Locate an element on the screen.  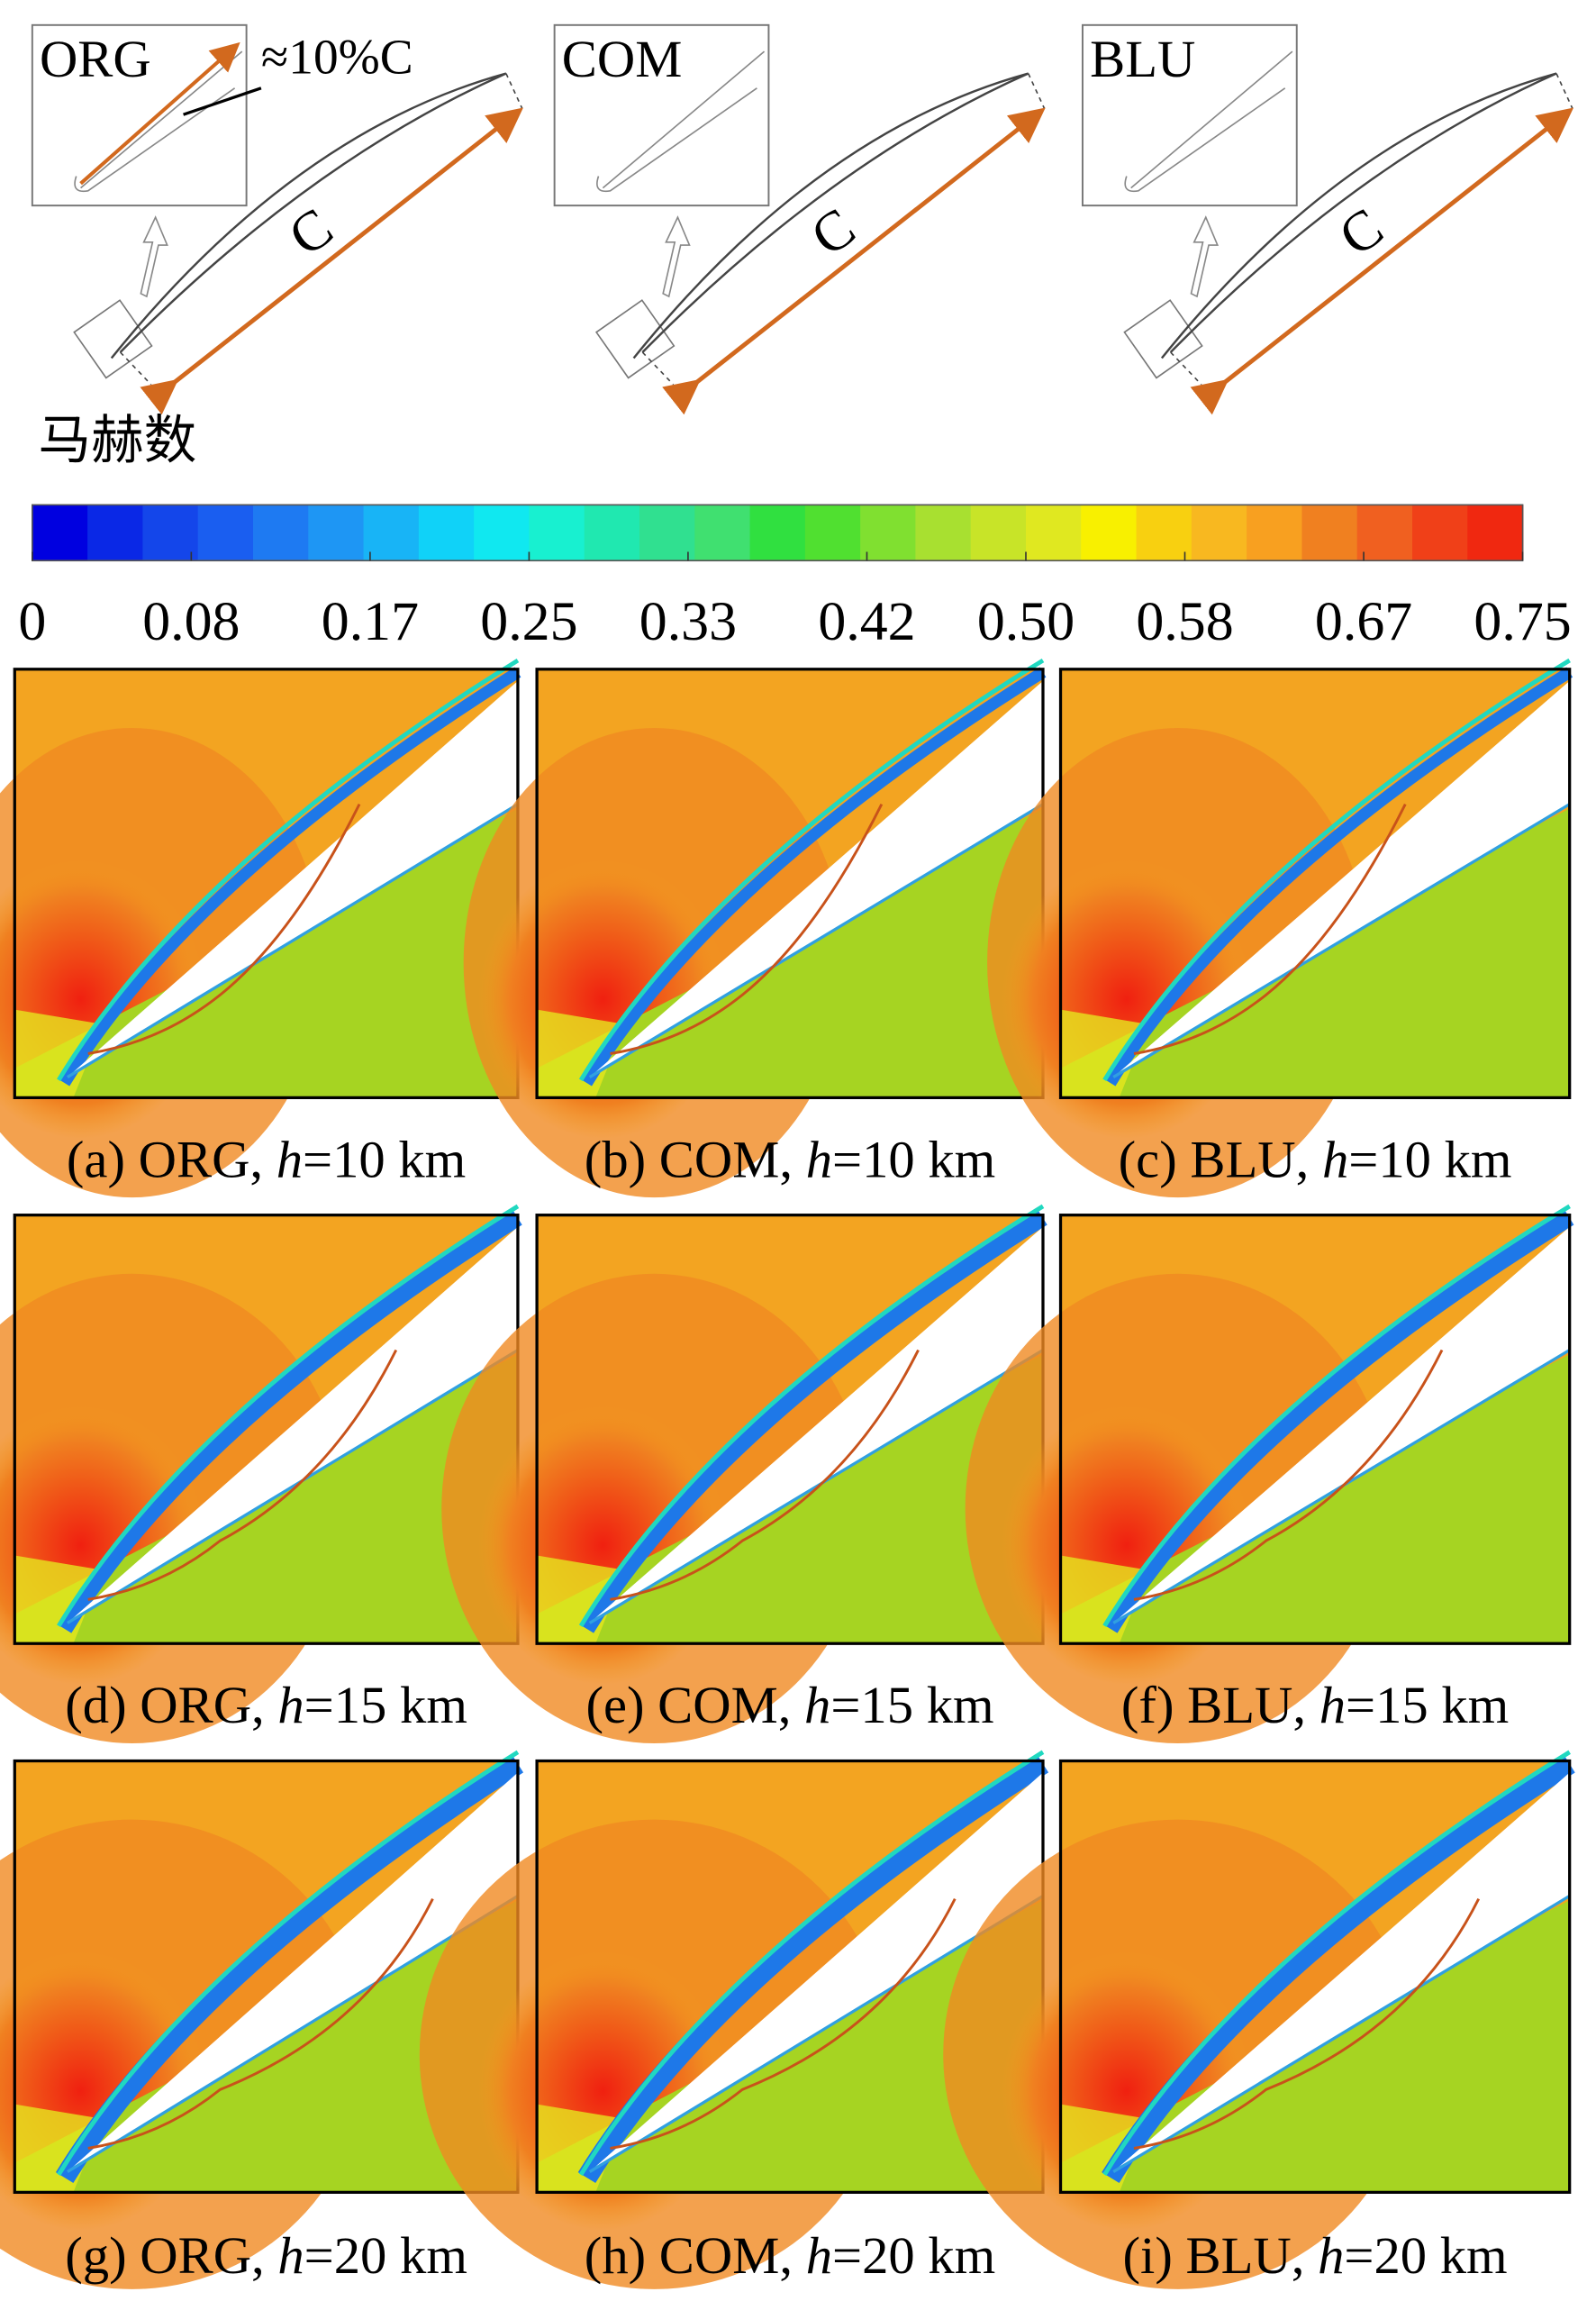
colorbar-tick-label: 0.08 is located at coordinates (191, 621).